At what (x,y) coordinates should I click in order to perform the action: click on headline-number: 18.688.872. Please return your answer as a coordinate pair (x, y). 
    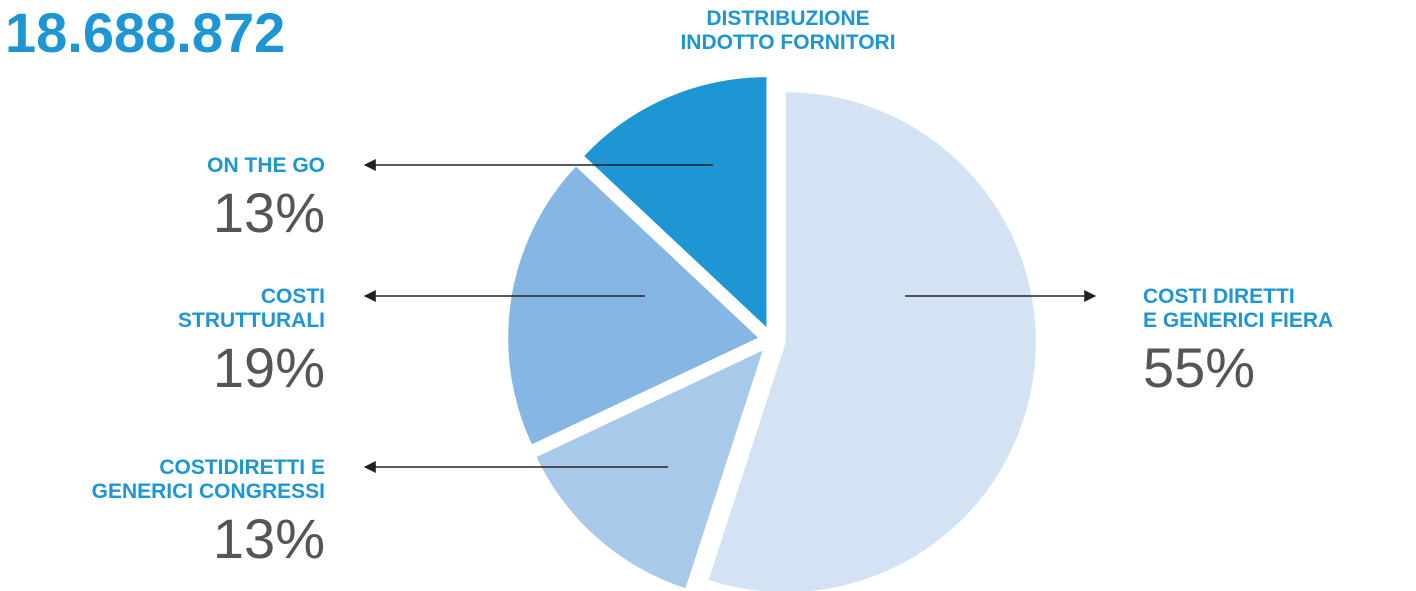
    Looking at the image, I should click on (145, 32).